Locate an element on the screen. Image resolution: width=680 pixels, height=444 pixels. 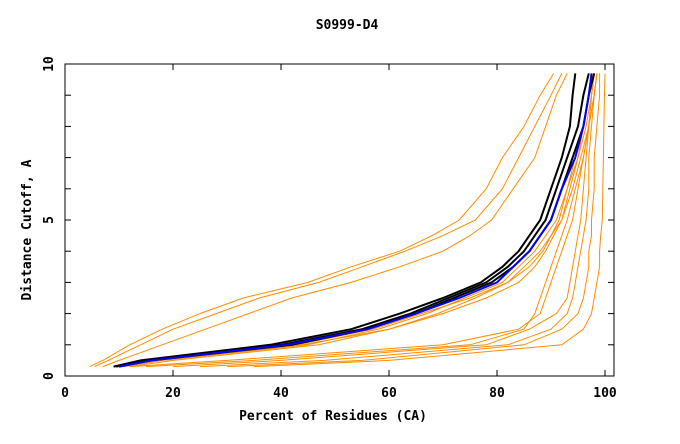
x-tick-label: 60 is located at coordinates (389, 393).